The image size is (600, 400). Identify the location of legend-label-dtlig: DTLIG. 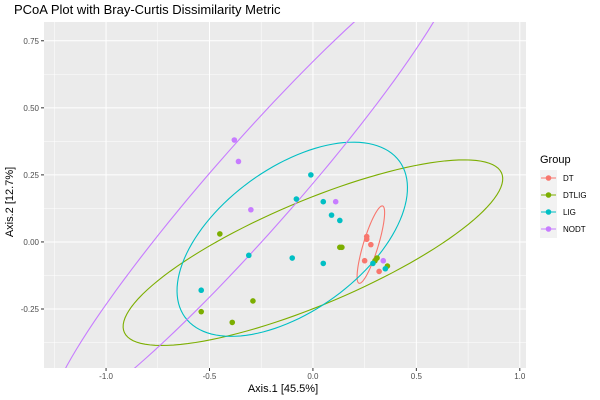
(575, 195).